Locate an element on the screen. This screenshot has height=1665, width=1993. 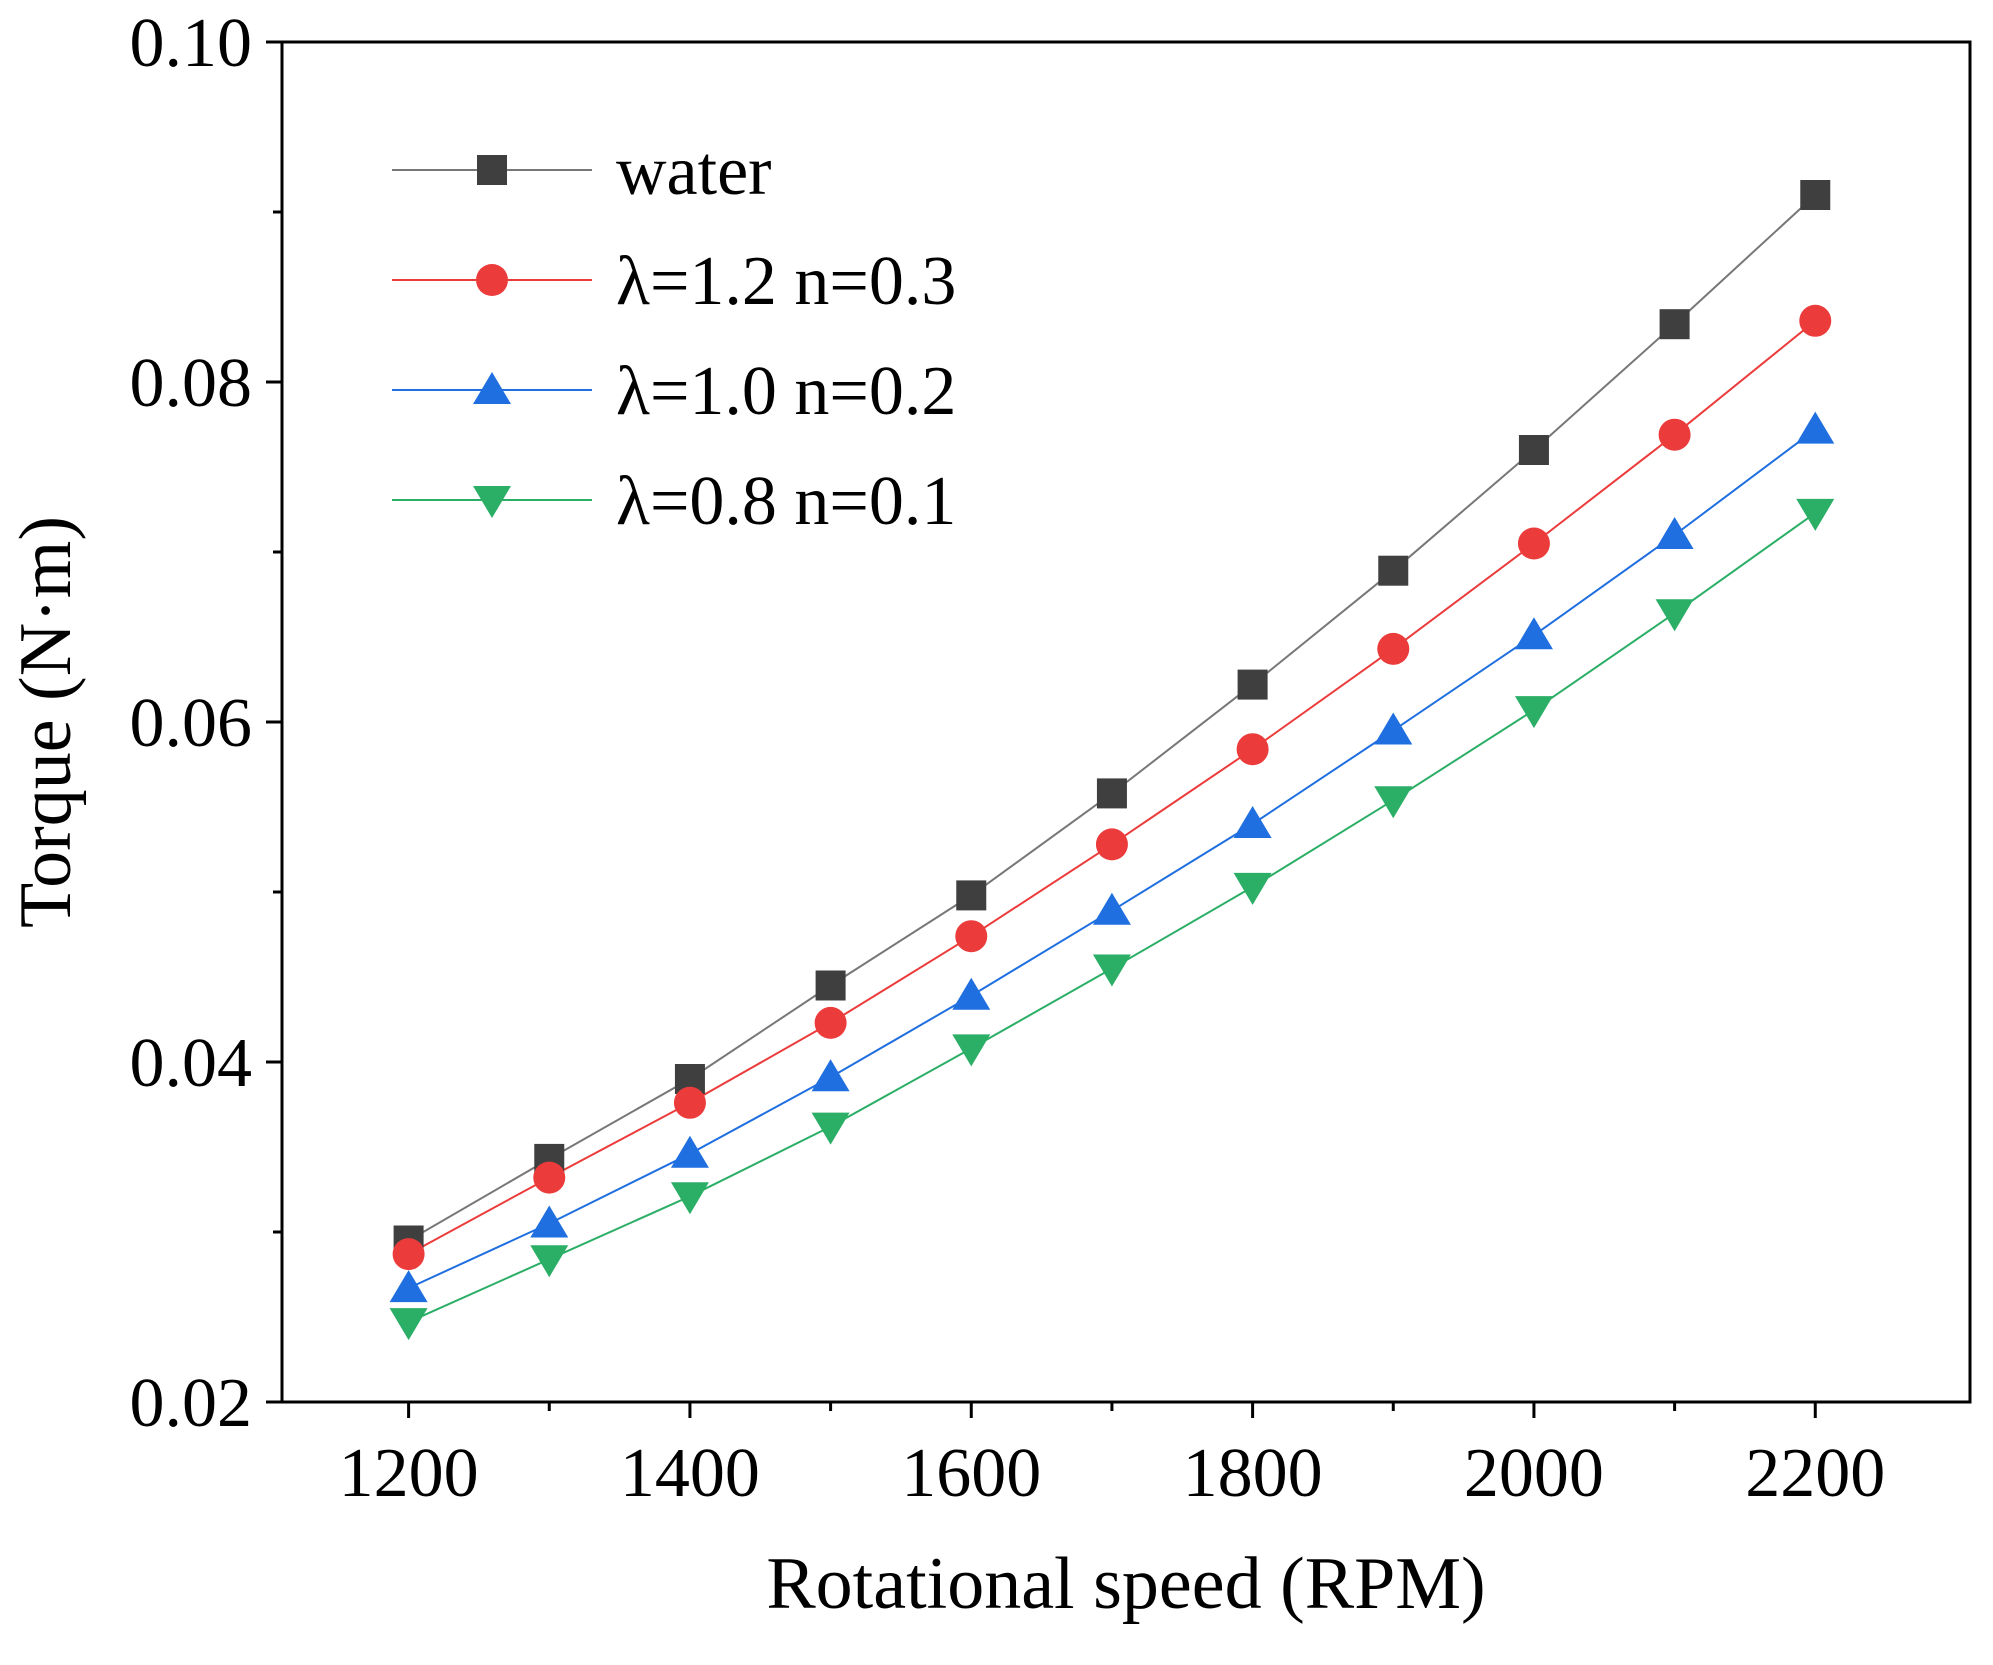
y-tick-label: 0.06 is located at coordinates (191, 723).